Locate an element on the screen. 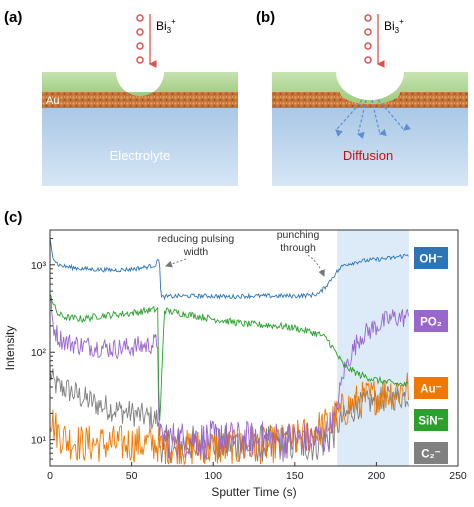 Image resolution: width=474 pixels, height=507 pixels. panel-c-label: (c) is located at coordinates (13, 217).